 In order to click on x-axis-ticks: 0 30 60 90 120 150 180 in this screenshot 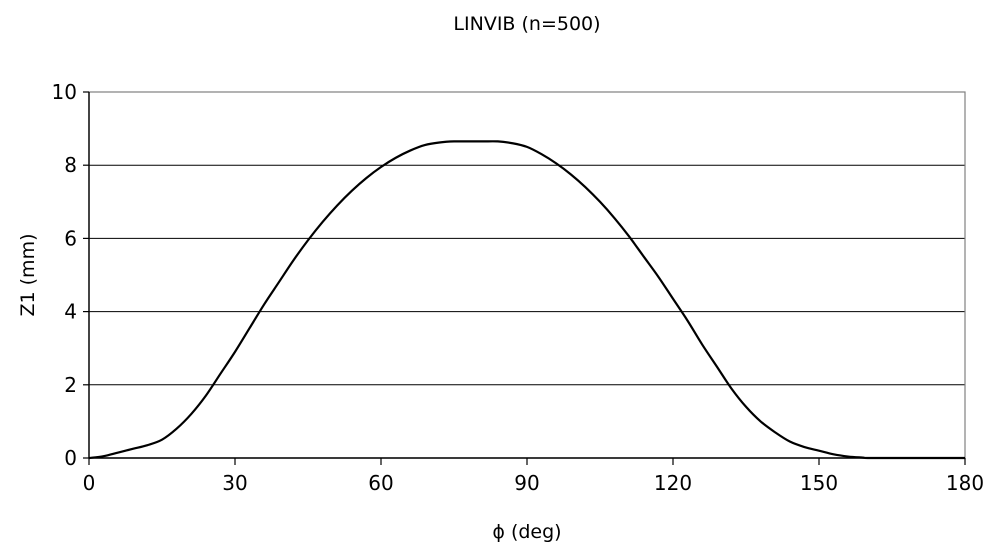, I will do `click(533, 476)`.